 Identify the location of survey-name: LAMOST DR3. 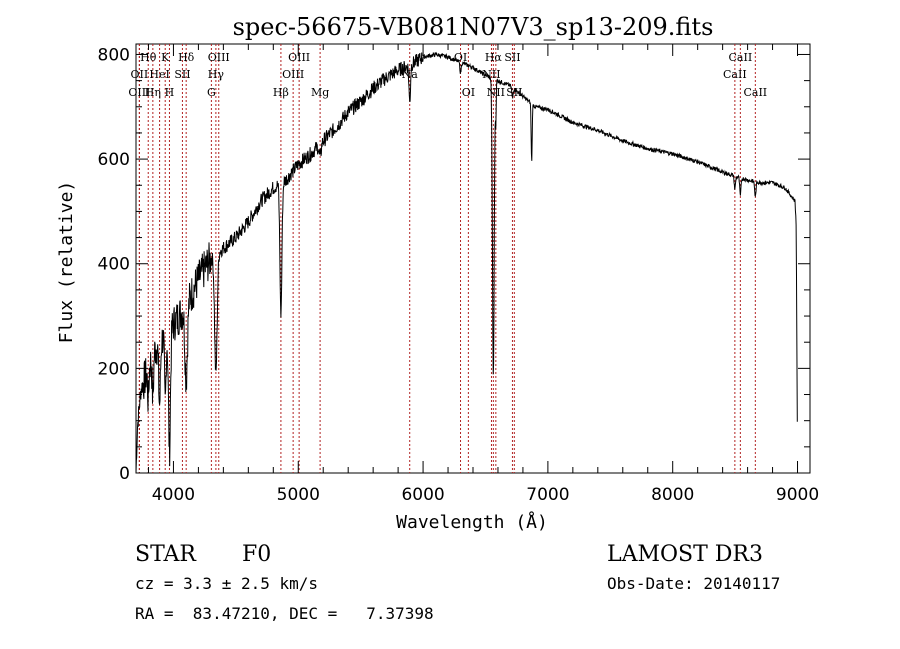
(685, 554).